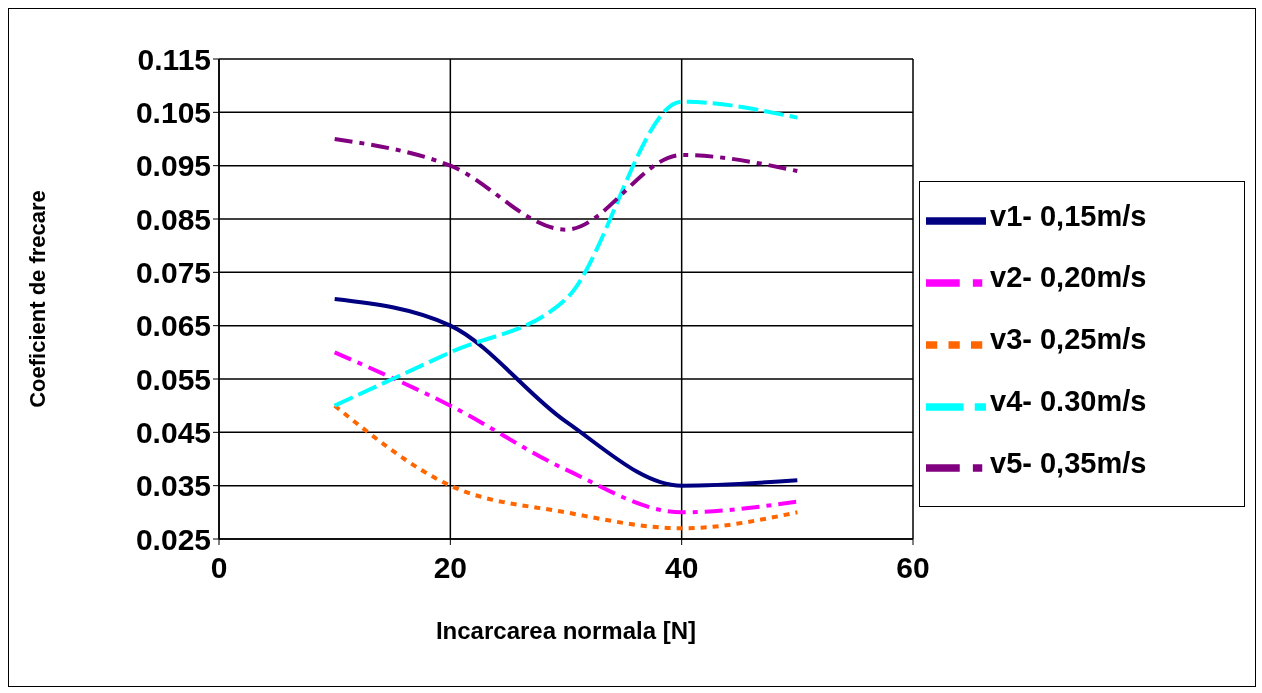 The image size is (1262, 693). Describe the element at coordinates (566, 630) in the screenshot. I see `x-axis-title: Incarcarea normala [N]` at that location.